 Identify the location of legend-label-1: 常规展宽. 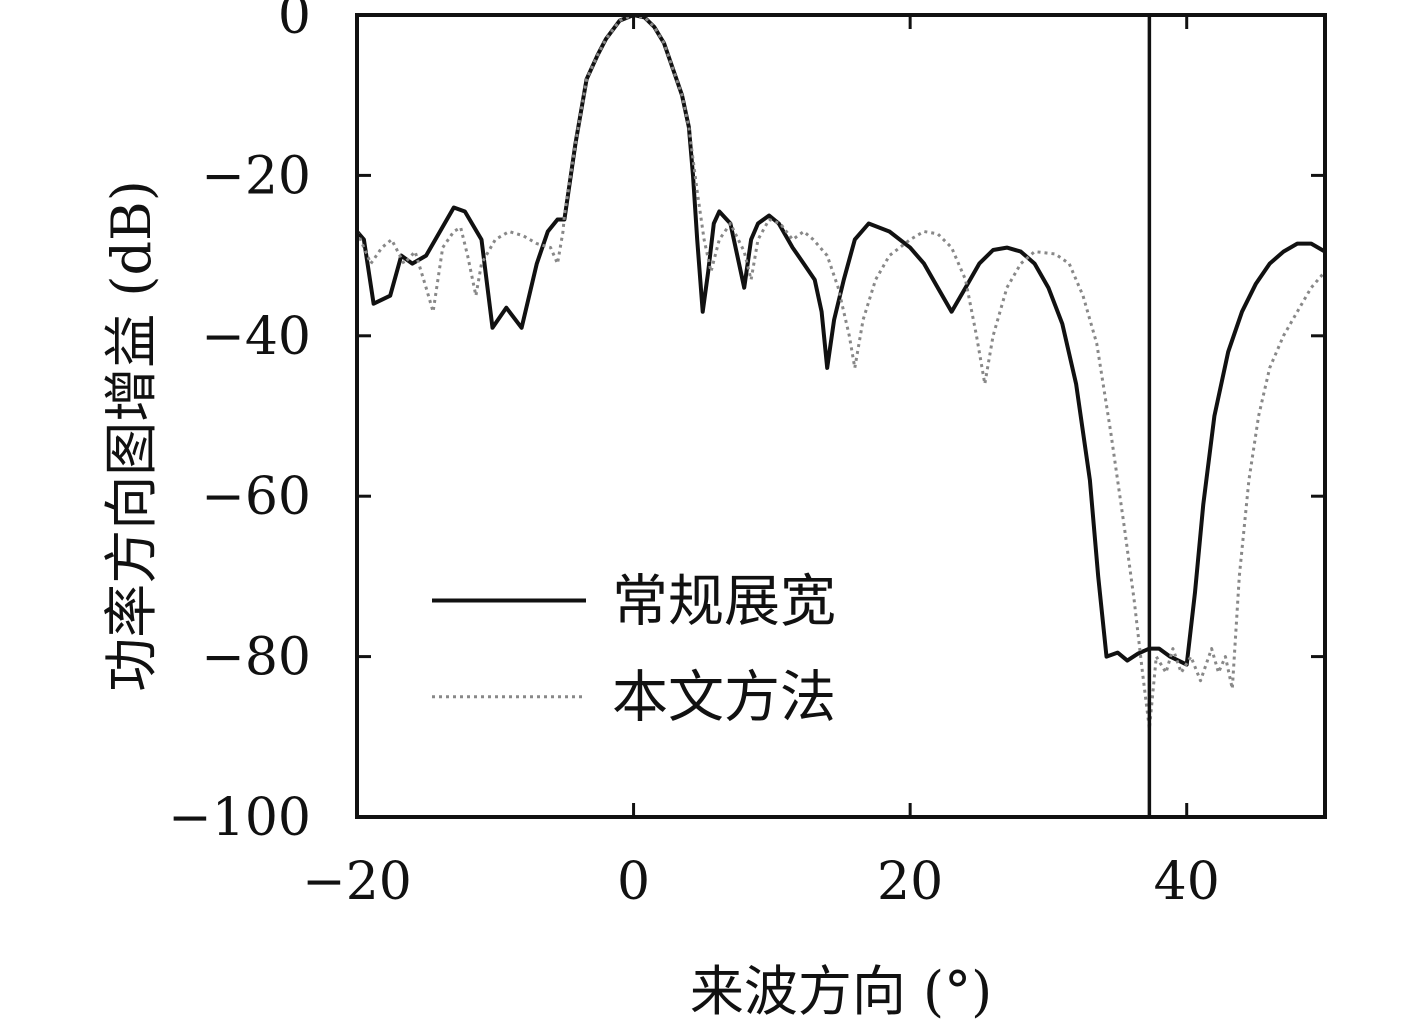
(724, 601).